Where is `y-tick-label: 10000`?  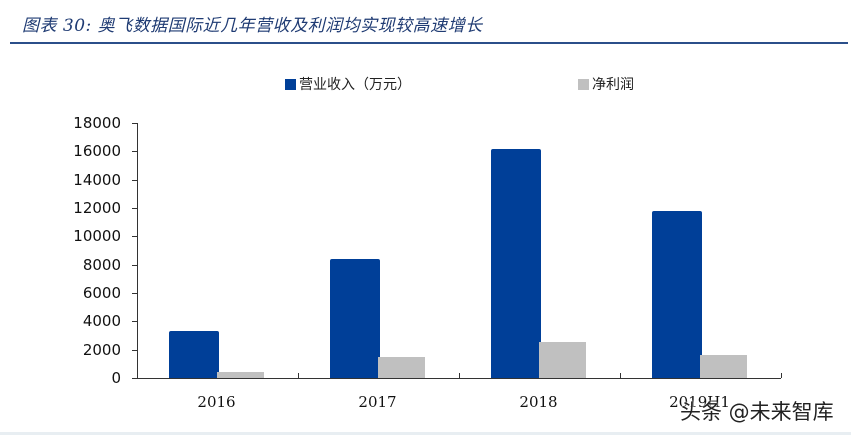
y-tick-label: 10000 is located at coordinates (97, 236).